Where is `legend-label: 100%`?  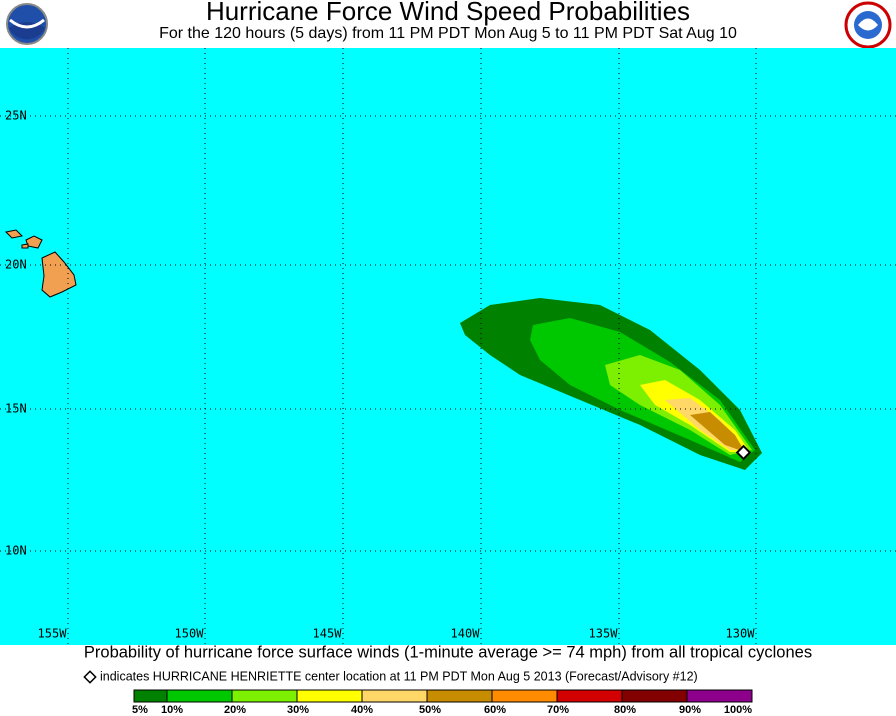 legend-label: 100% is located at coordinates (738, 710).